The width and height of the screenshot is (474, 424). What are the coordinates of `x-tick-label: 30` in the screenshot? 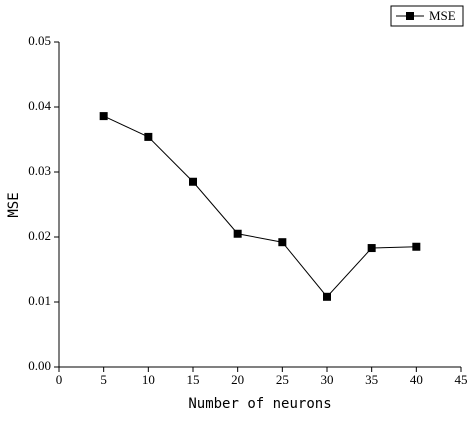 It's located at (327, 379).